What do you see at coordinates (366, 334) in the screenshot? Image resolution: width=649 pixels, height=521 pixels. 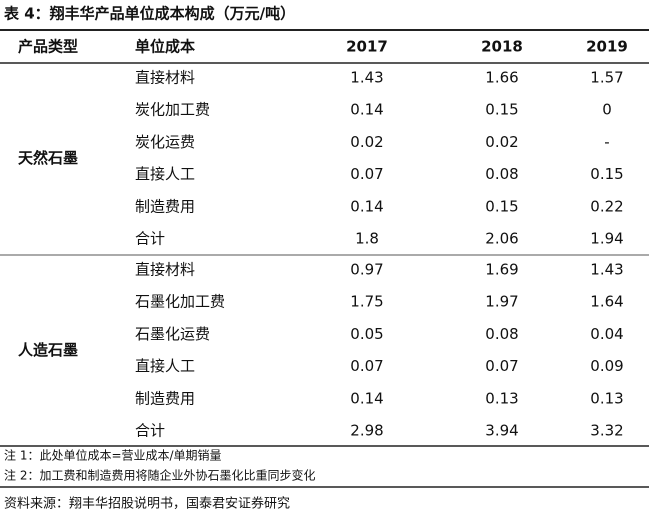 I see `cell: 0.05` at bounding box center [366, 334].